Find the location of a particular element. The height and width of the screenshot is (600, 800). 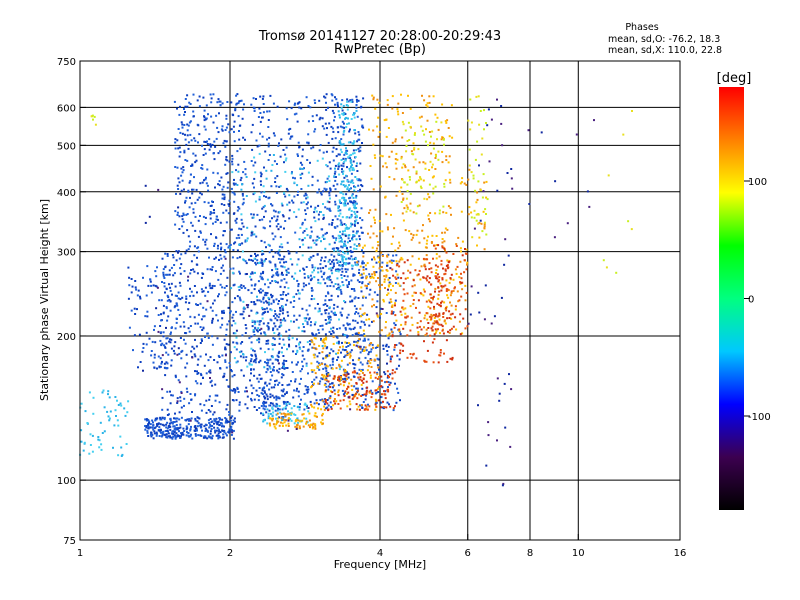

colorbar-gradient is located at coordinates (731, 298).